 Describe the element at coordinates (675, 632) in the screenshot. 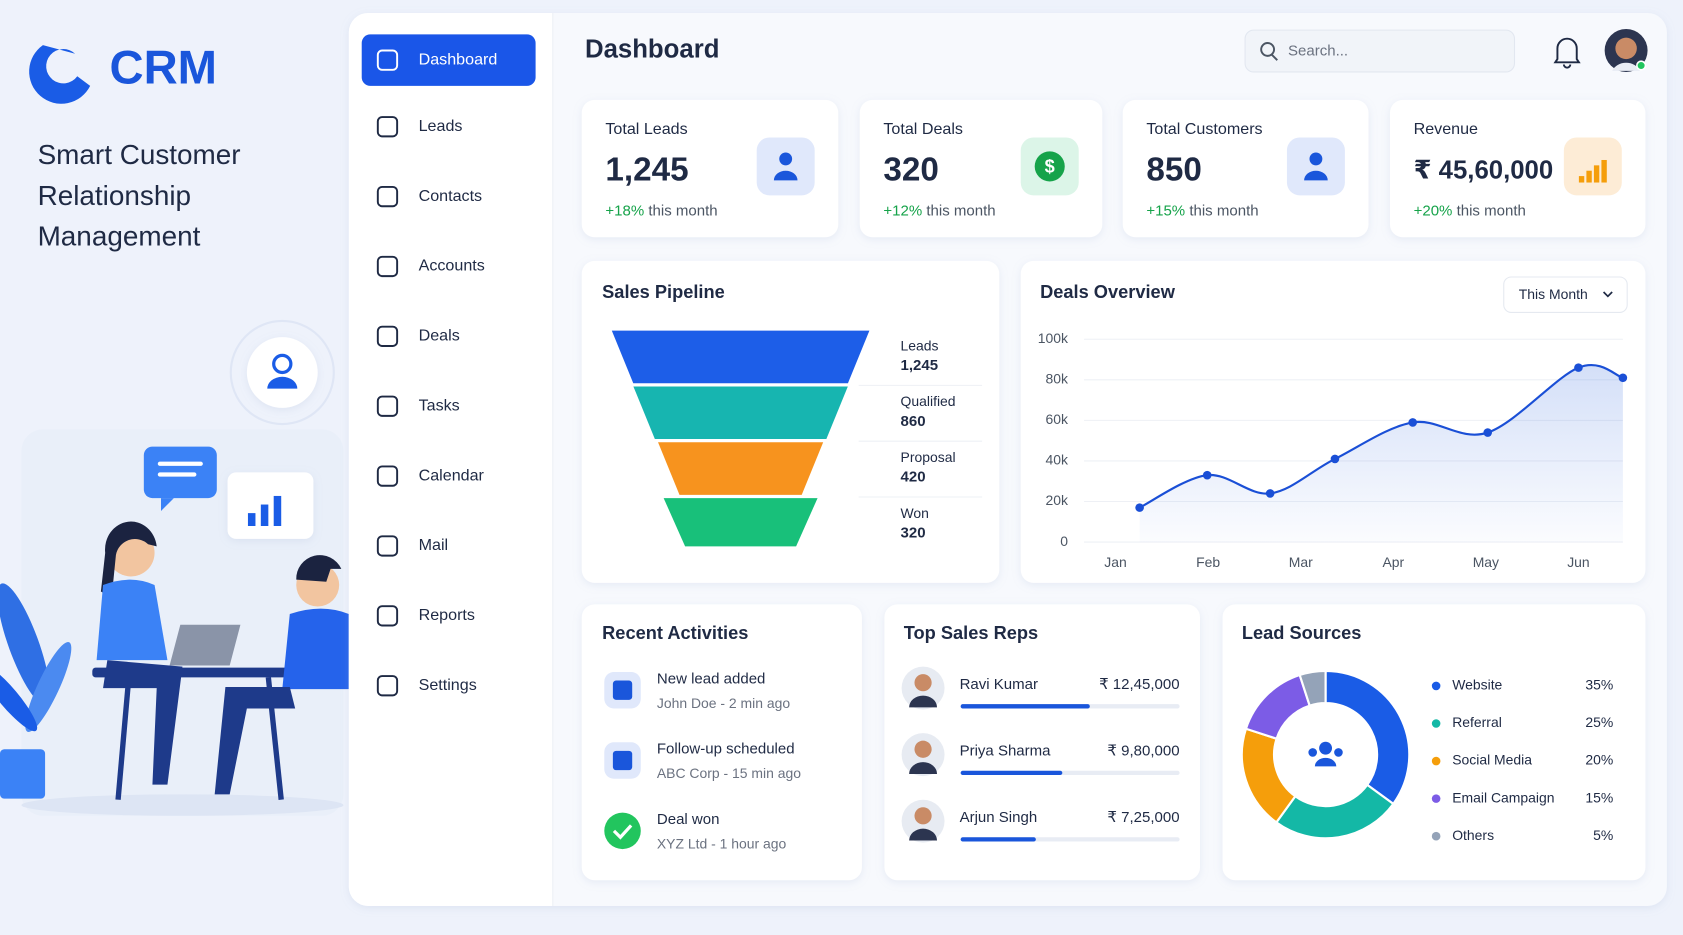

I see `card-title: Recent Activities` at that location.